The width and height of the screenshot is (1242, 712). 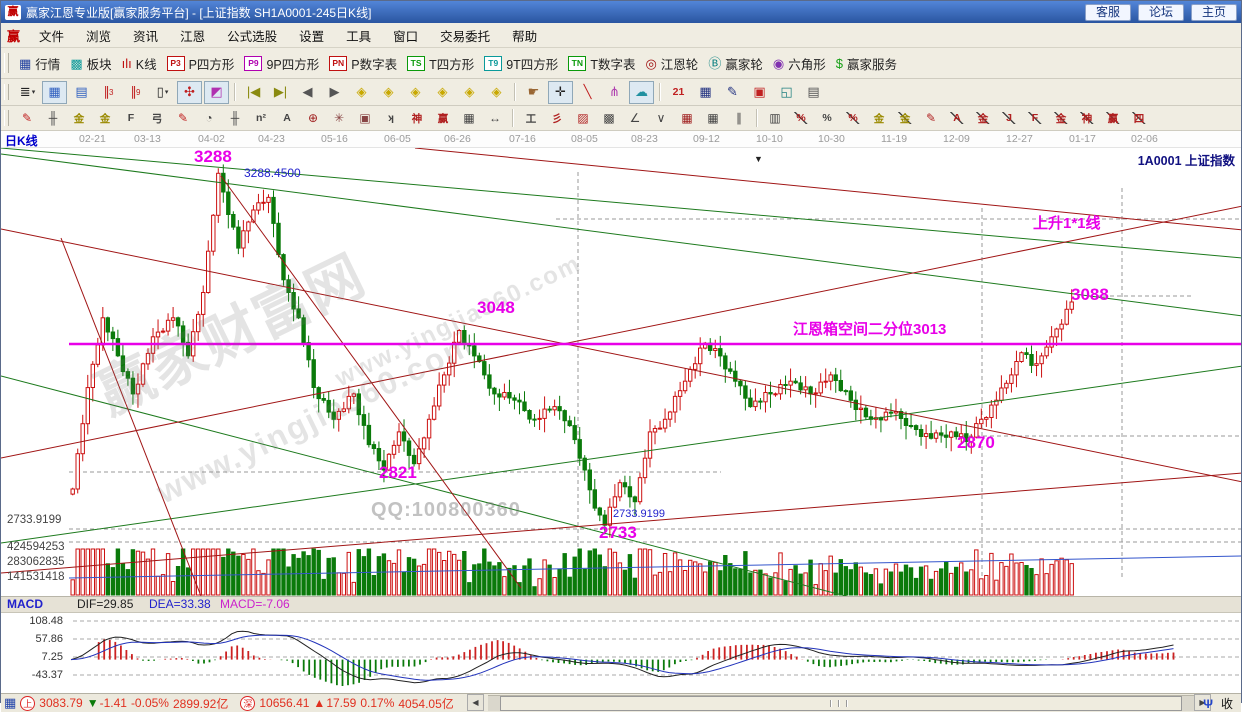 What do you see at coordinates (465, 36) in the screenshot?
I see `menu-交易委托: 交易委托` at bounding box center [465, 36].